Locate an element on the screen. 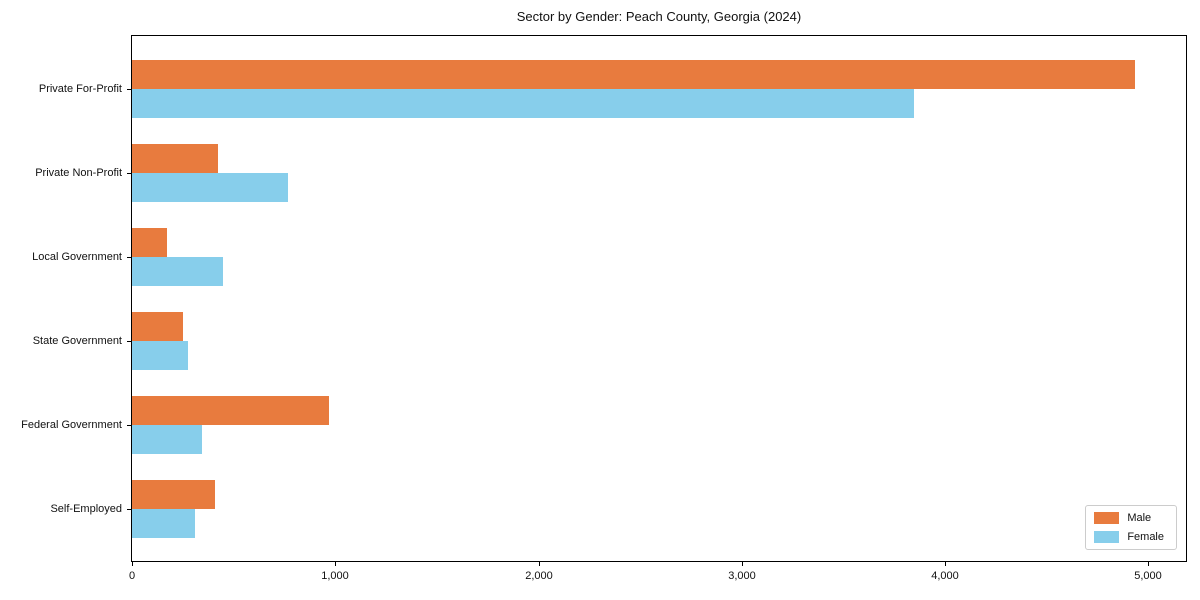  x-tick-label: 1,000 is located at coordinates (335, 576).